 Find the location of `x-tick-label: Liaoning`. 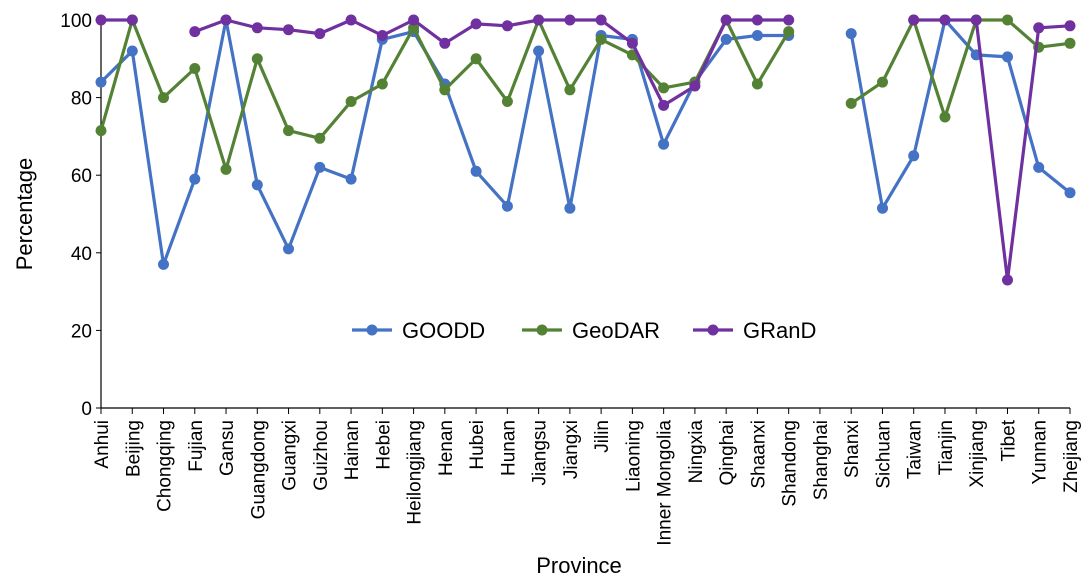

x-tick-label: Liaoning is located at coordinates (633, 456).